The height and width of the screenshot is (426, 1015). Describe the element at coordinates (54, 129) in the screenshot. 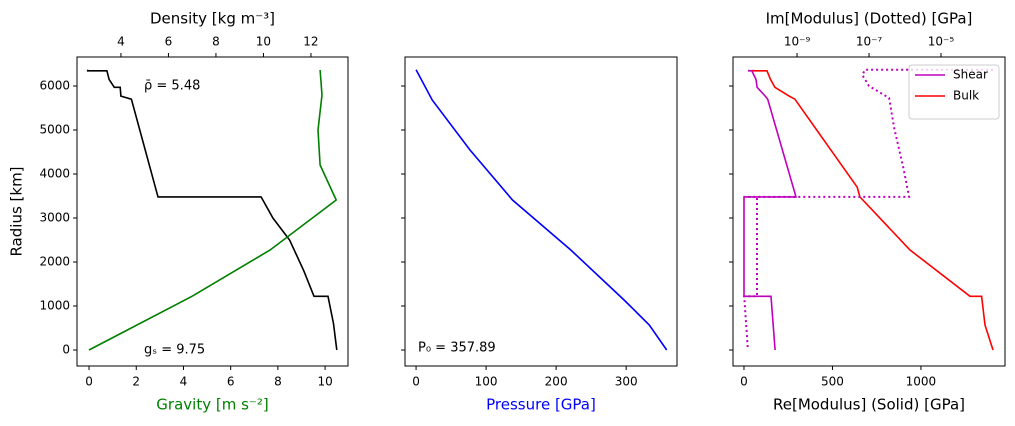

I see `y-tick-label: 5000` at that location.